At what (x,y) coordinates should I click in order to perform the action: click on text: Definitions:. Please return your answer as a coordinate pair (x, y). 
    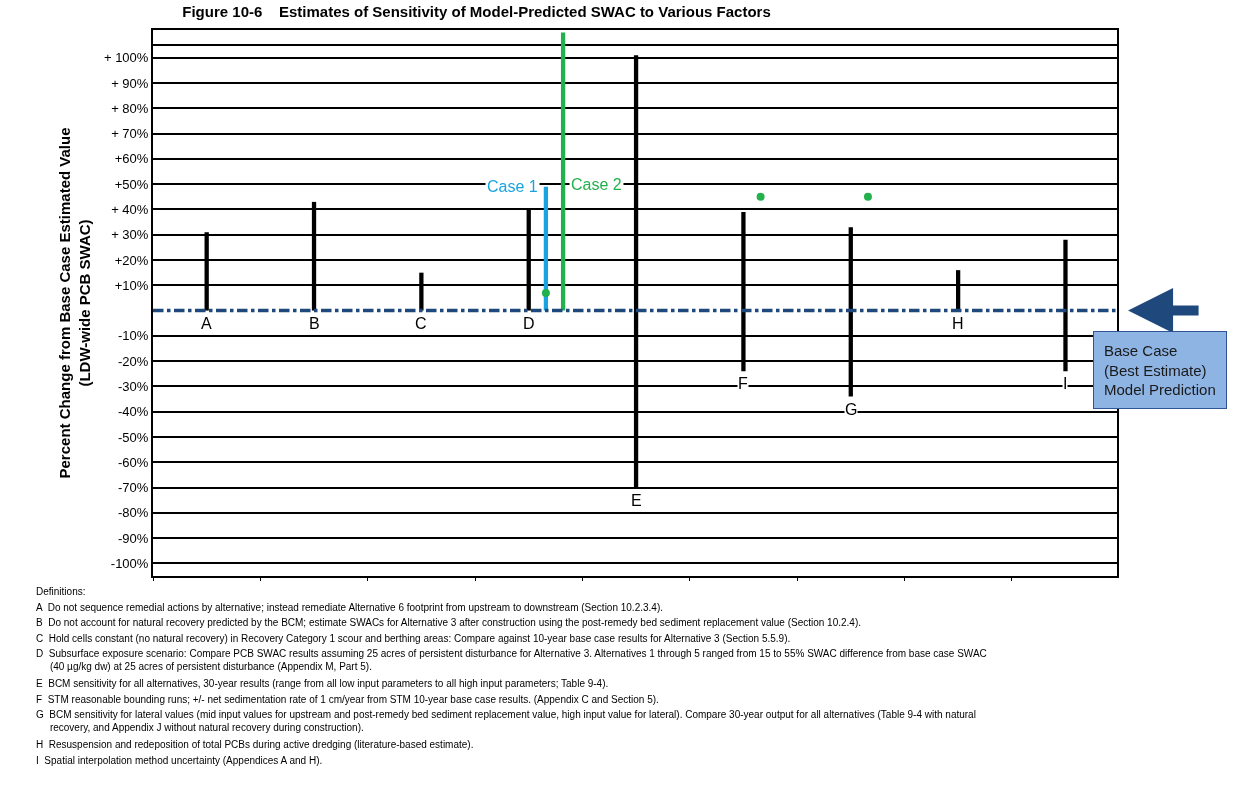
    Looking at the image, I should click on (61, 591).